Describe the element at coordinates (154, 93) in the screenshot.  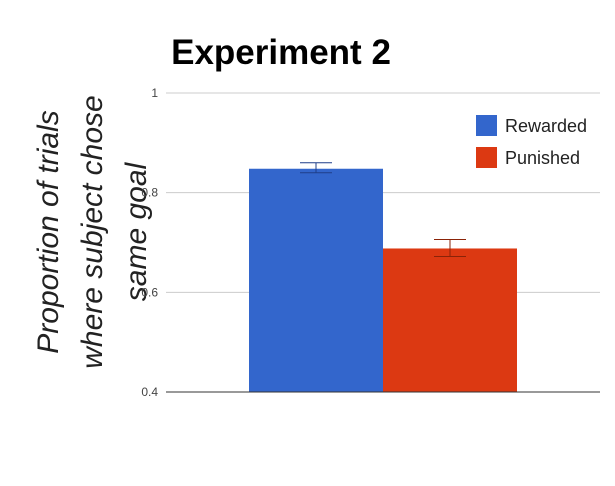
I see `y-tick-label: 1` at that location.